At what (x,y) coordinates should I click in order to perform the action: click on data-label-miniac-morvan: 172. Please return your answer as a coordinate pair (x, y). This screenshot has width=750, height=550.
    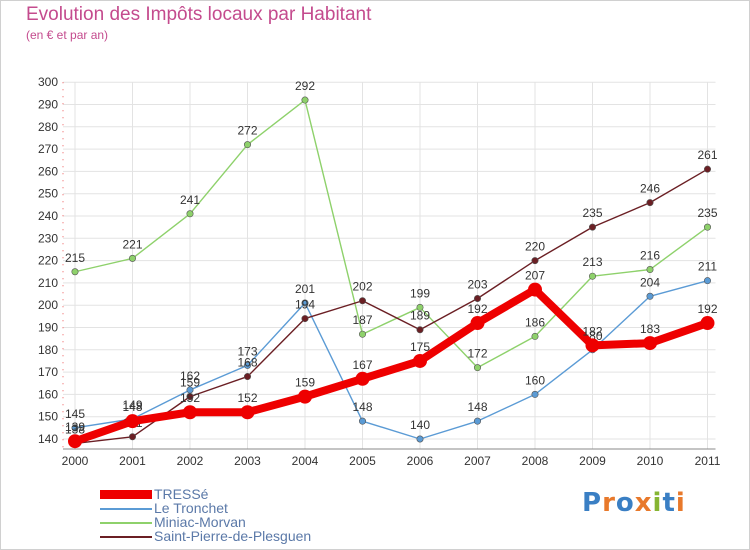
    Looking at the image, I should click on (477, 354).